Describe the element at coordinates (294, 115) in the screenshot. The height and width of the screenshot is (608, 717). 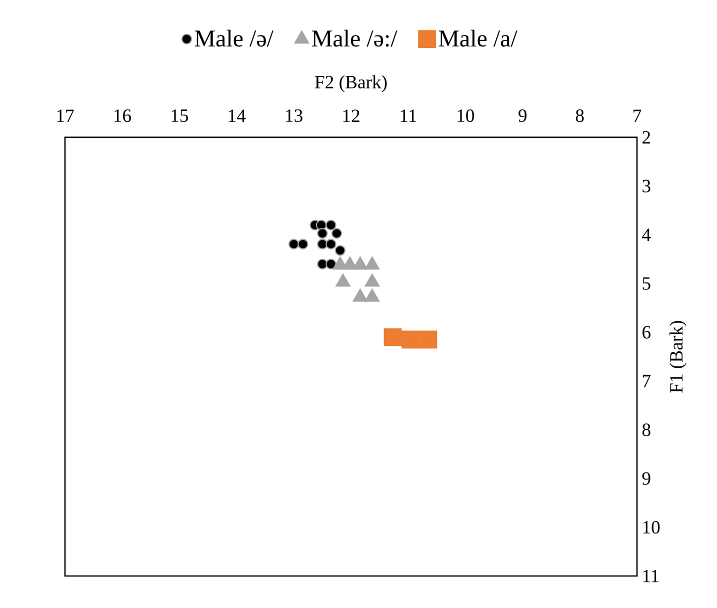
I see `x-tick-label: 13` at that location.